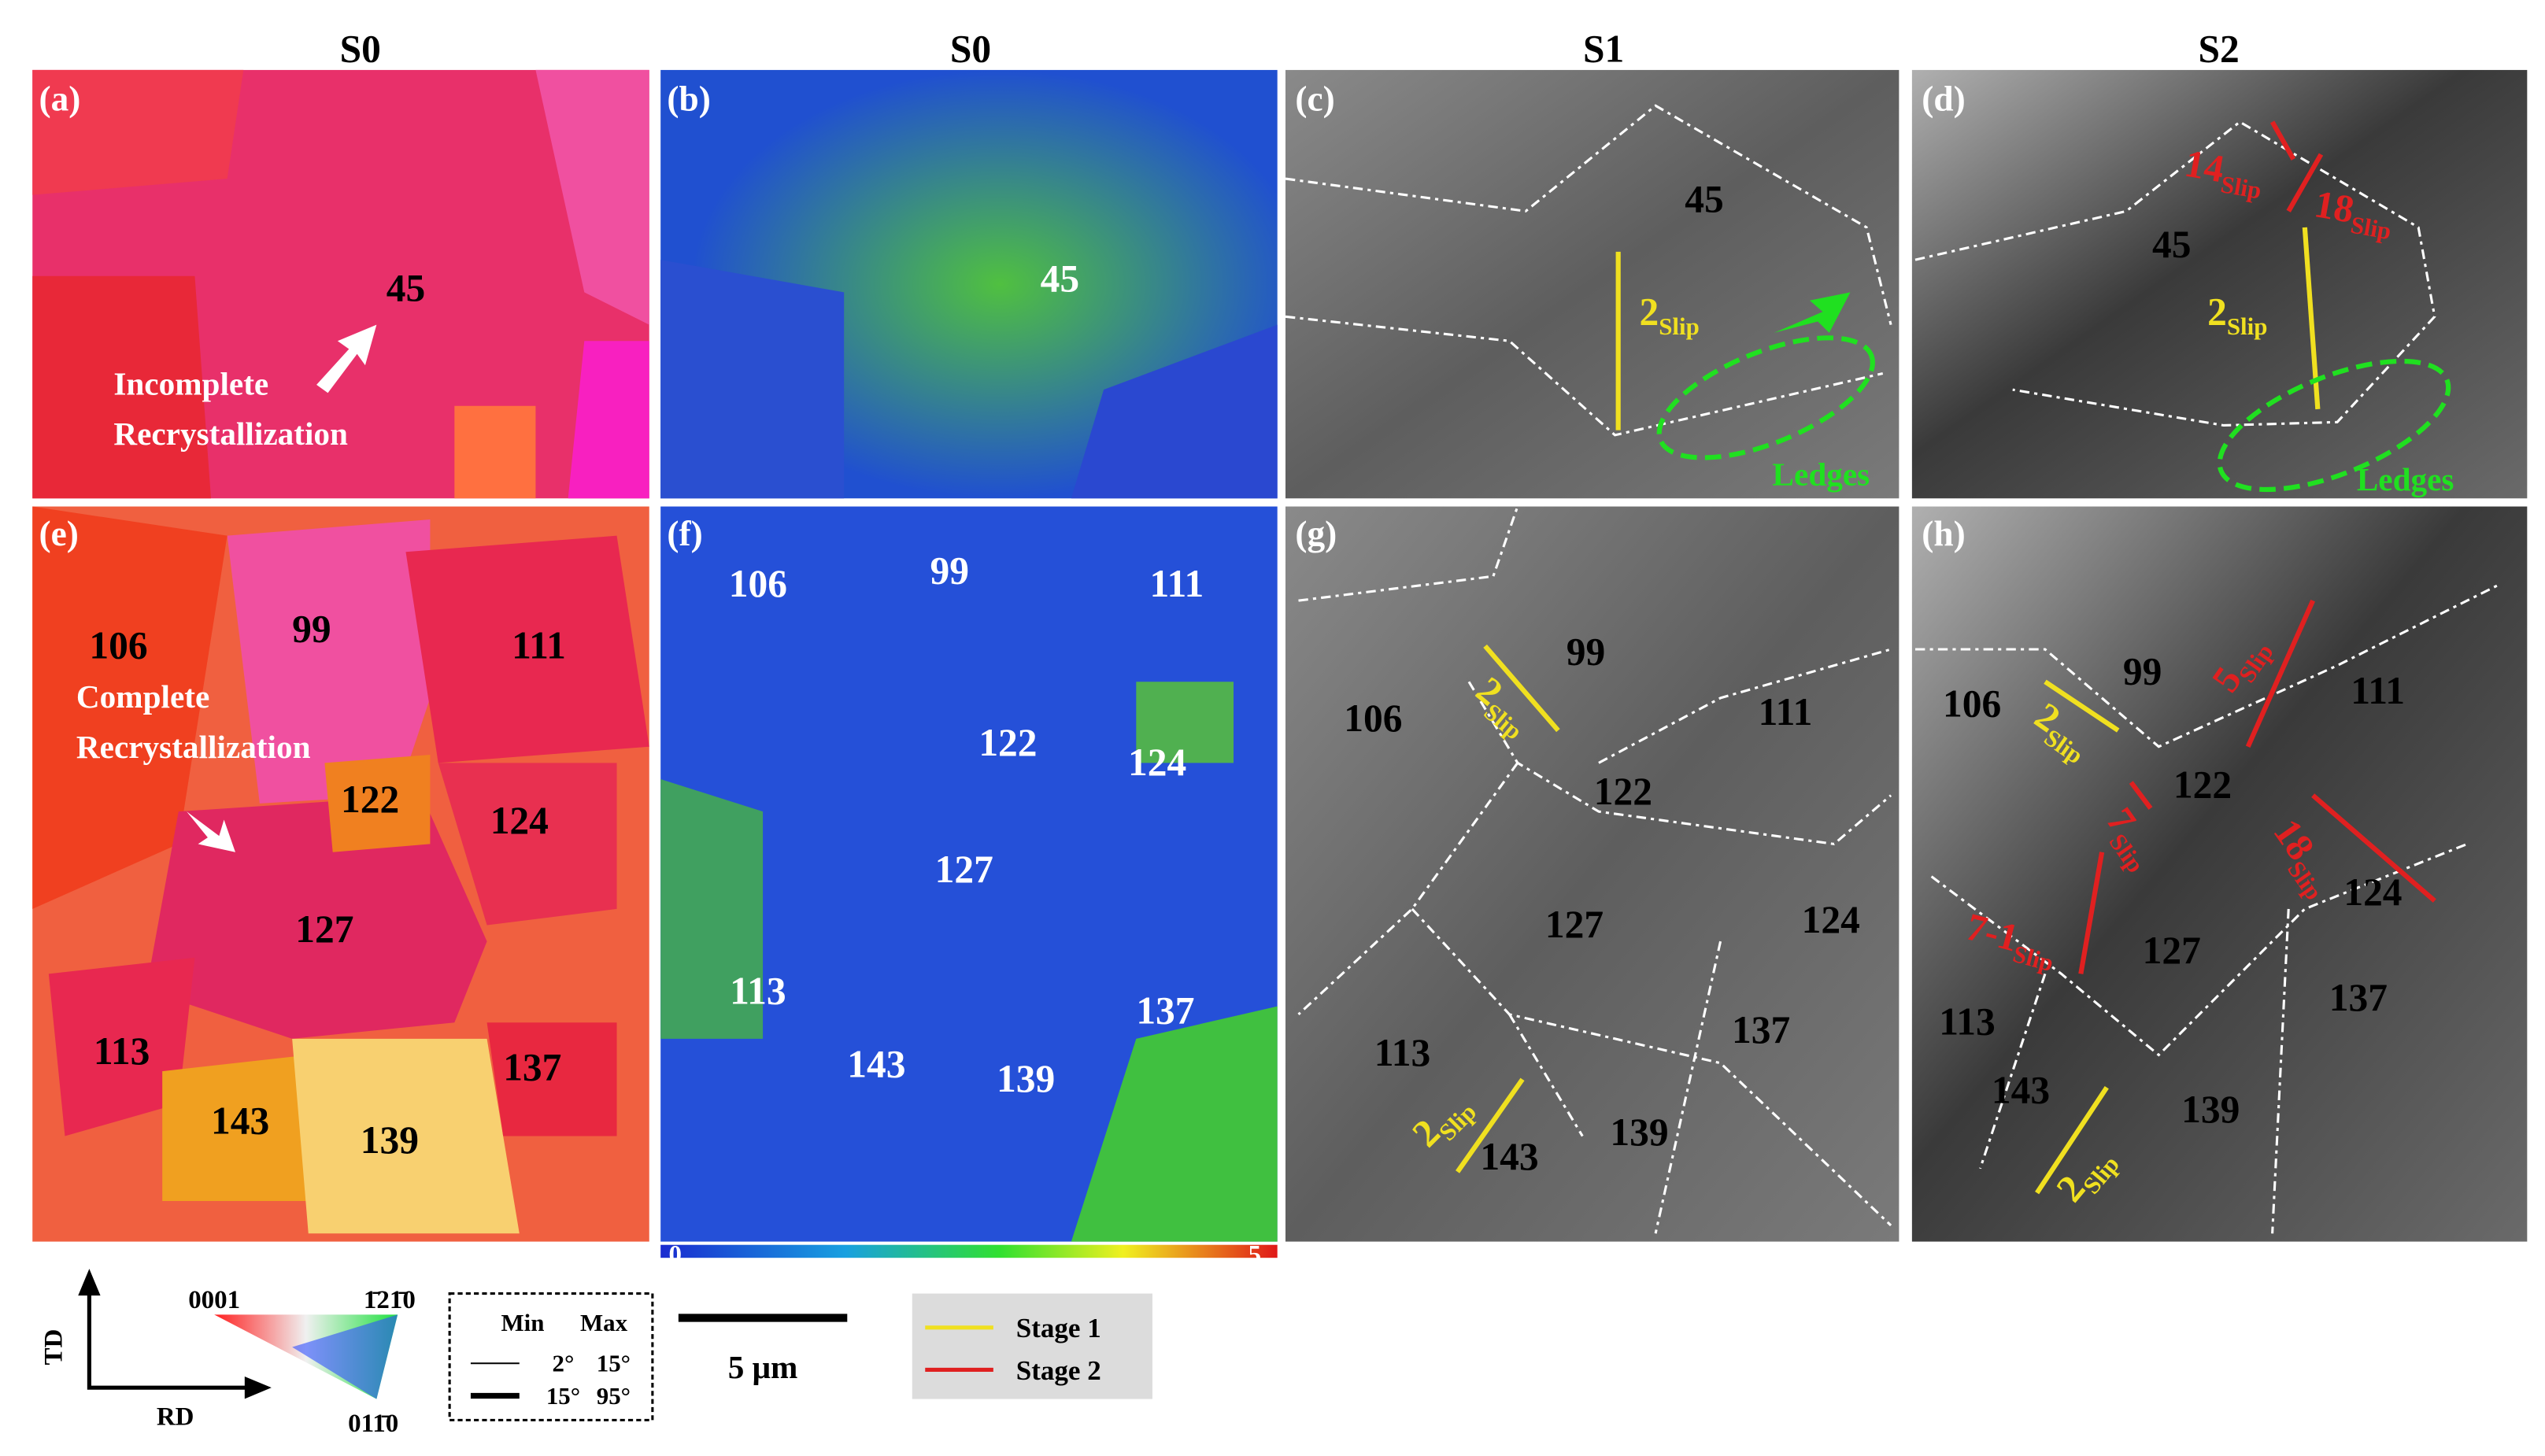 The width and height of the screenshot is (2545, 1456). Describe the element at coordinates (969, 1251) in the screenshot. I see `colorbar` at that location.